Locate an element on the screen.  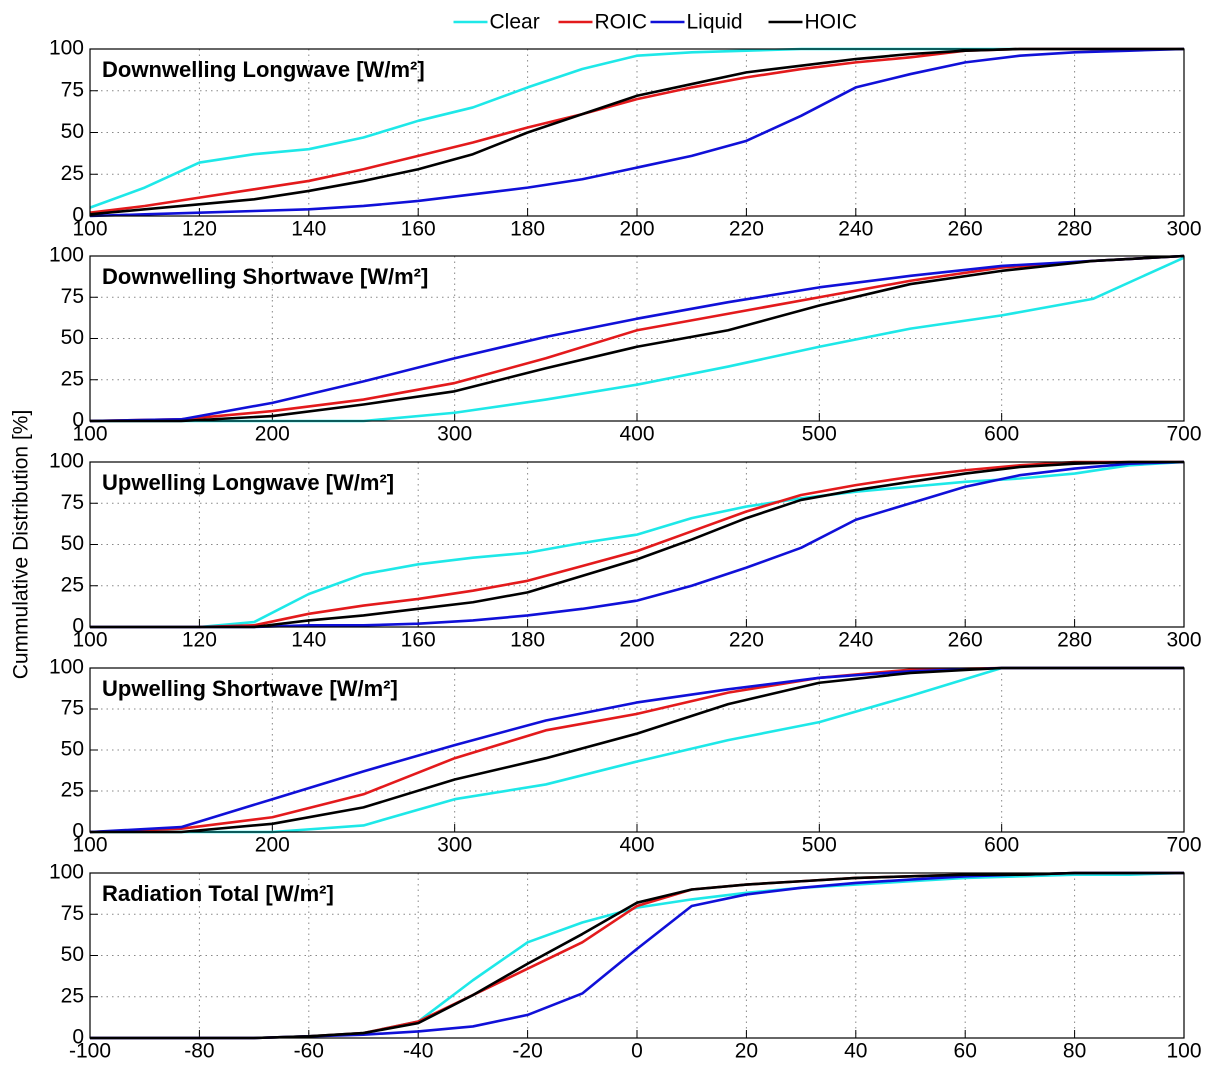
legend-label: Liquid is located at coordinates (715, 22).